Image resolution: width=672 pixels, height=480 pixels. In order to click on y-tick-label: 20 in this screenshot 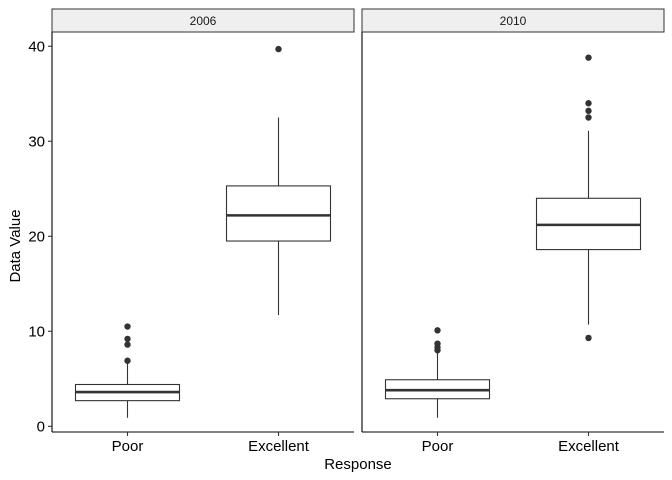, I will do `click(36, 236)`.